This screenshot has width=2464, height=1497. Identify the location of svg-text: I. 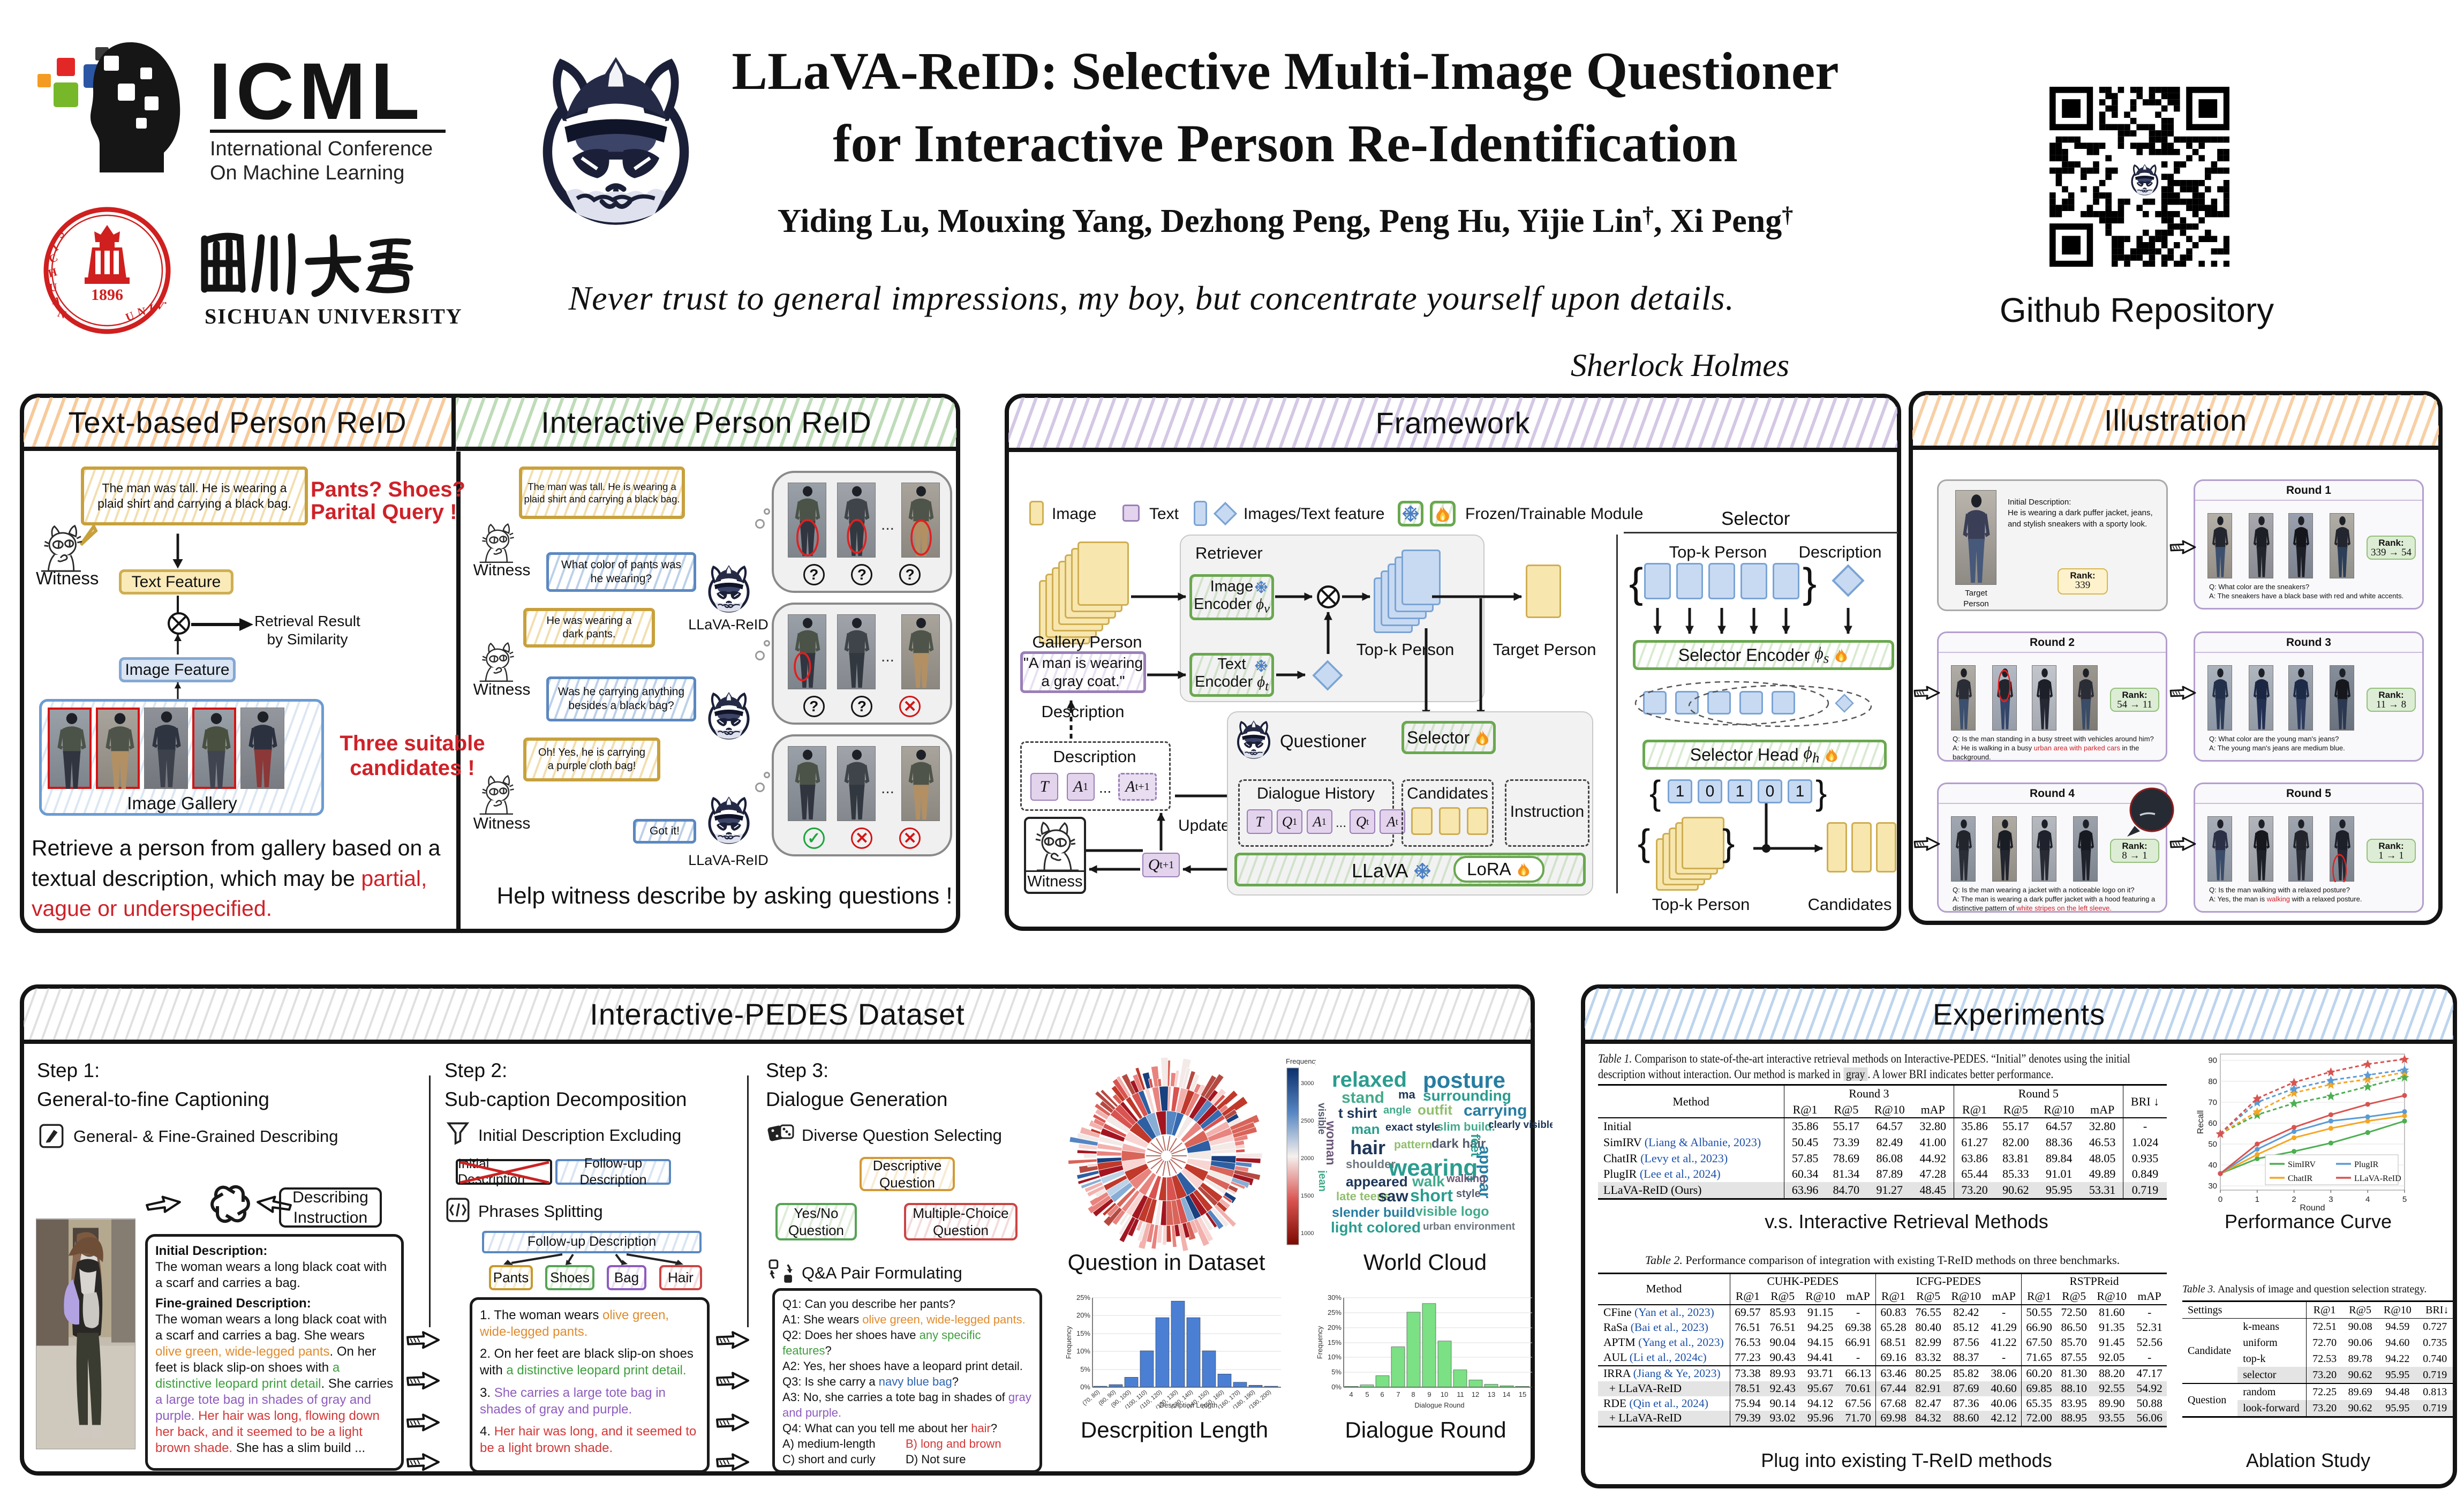
(152, 308).